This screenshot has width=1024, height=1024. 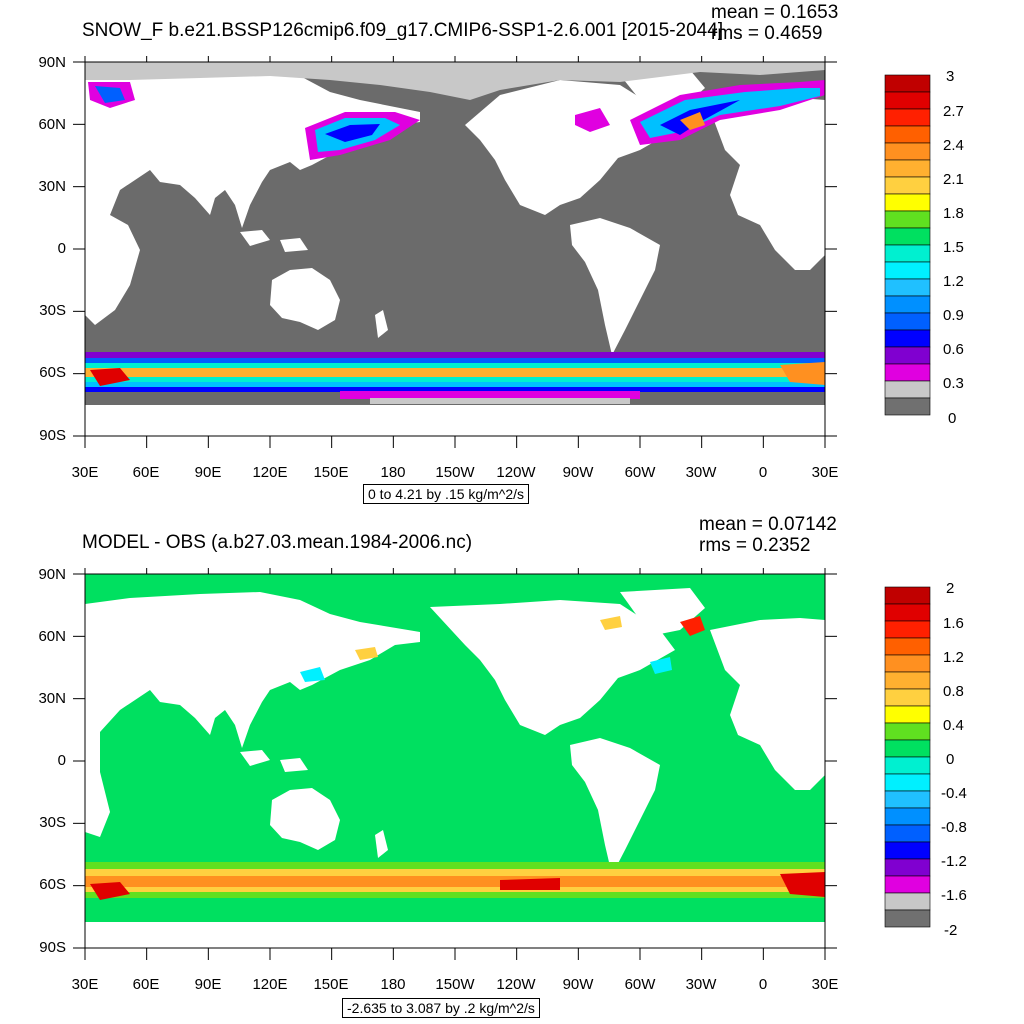 I want to click on bottom-colorbar-label: -1.2, so click(x=954, y=861).